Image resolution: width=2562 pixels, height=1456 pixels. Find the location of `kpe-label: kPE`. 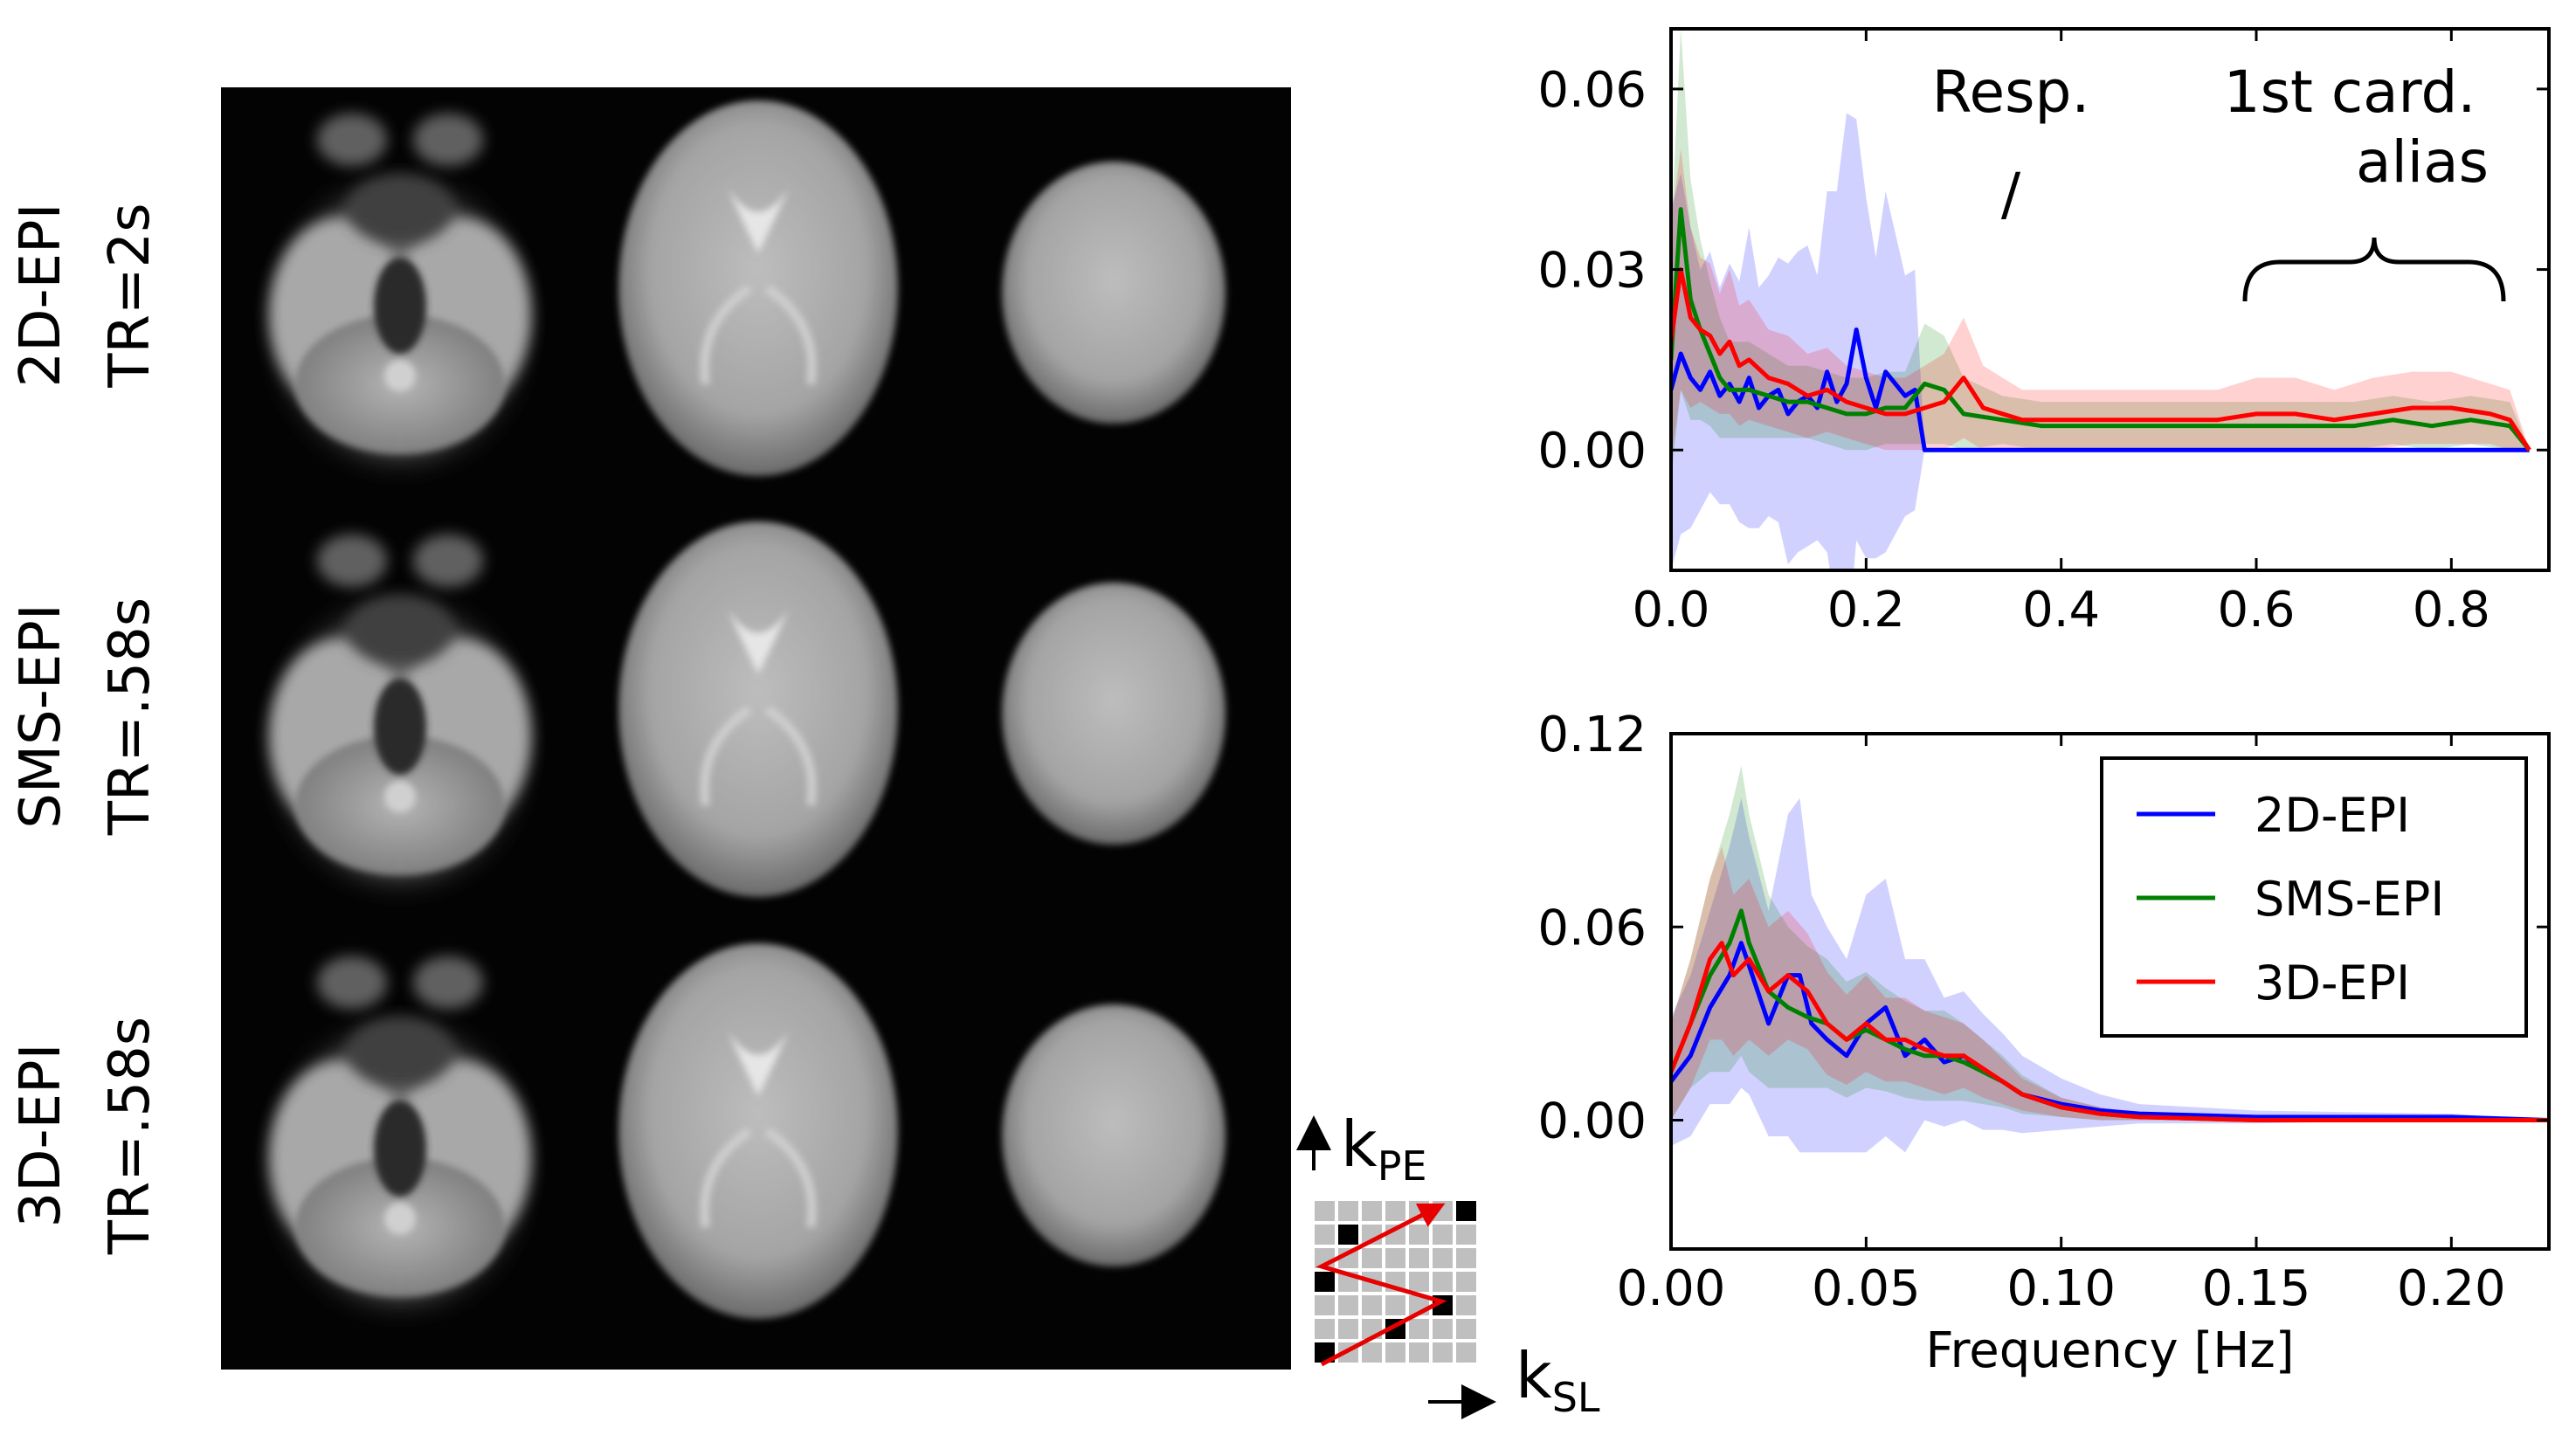

kpe-label: kPE is located at coordinates (1384, 1149).